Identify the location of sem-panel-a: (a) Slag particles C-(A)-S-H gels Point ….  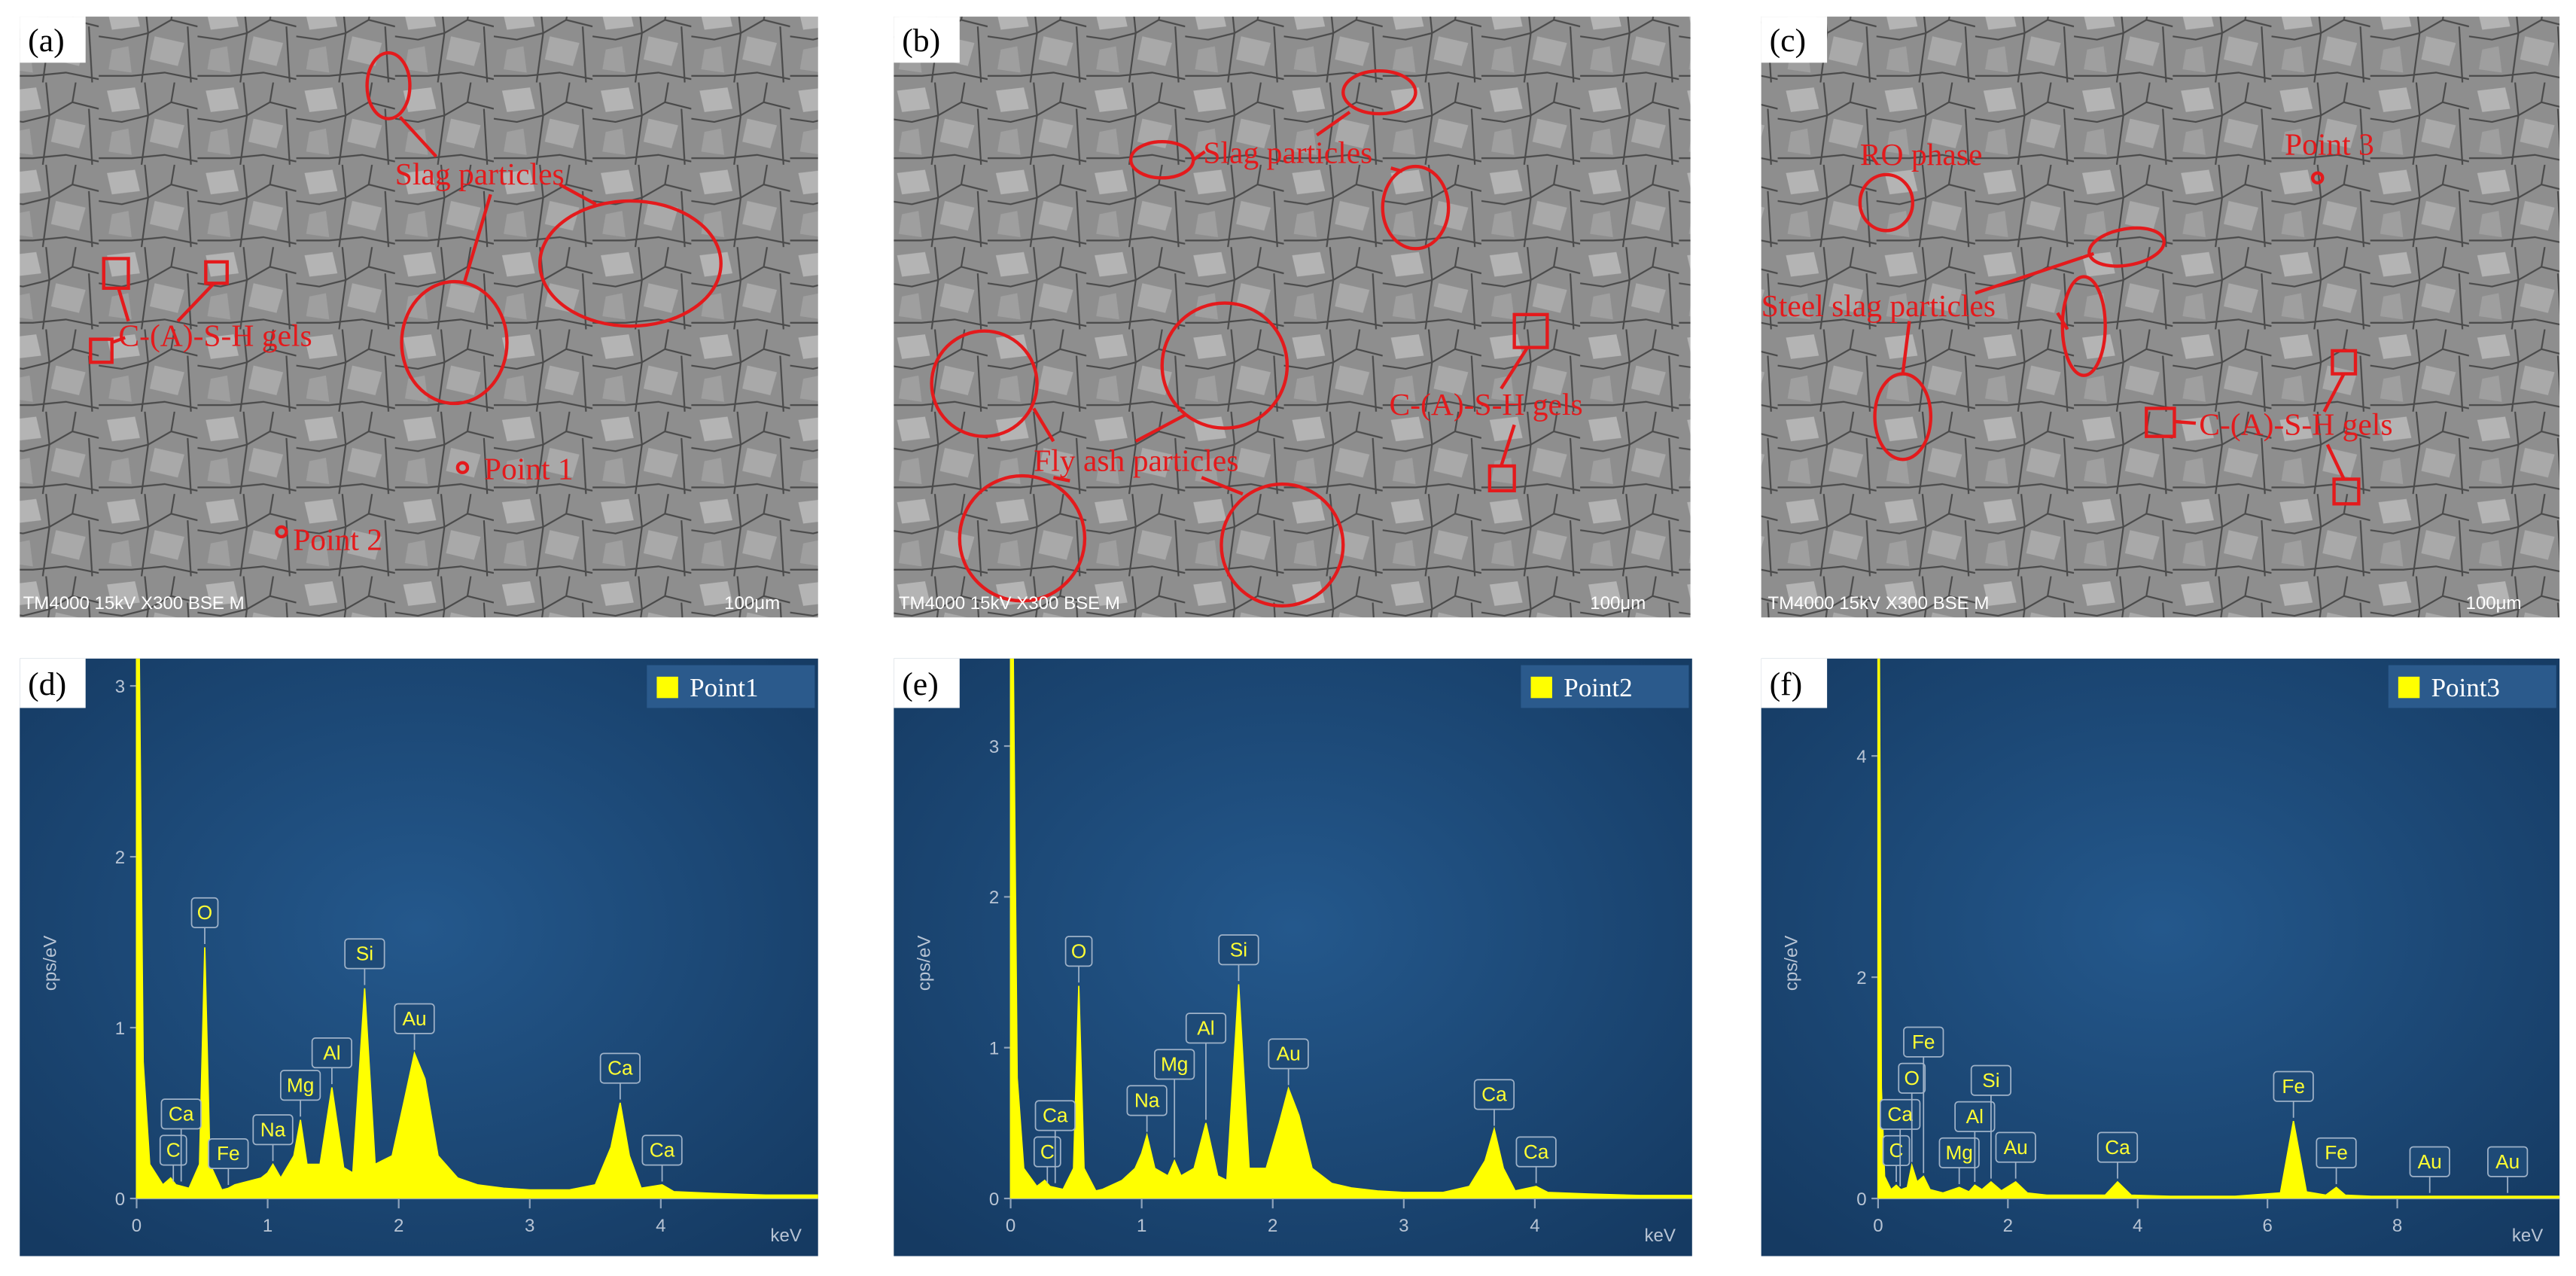
(419, 317).